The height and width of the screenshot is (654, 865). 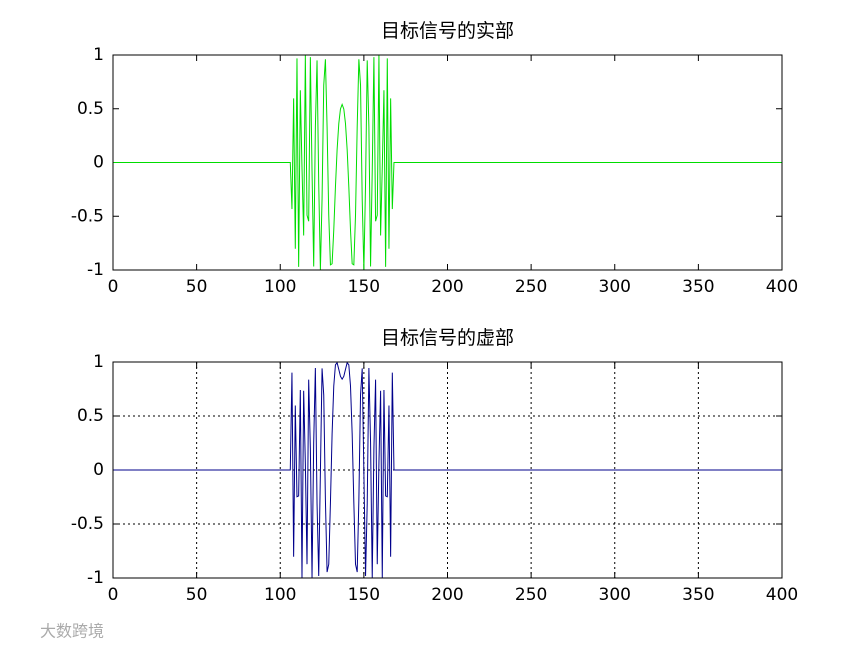 What do you see at coordinates (447, 31) in the screenshot?
I see `chart-title: 目标信号的实部` at bounding box center [447, 31].